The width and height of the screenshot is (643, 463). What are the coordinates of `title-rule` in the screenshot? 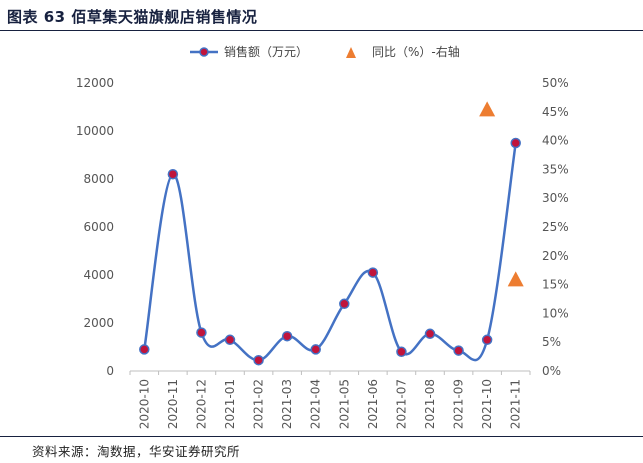 It's located at (321, 30).